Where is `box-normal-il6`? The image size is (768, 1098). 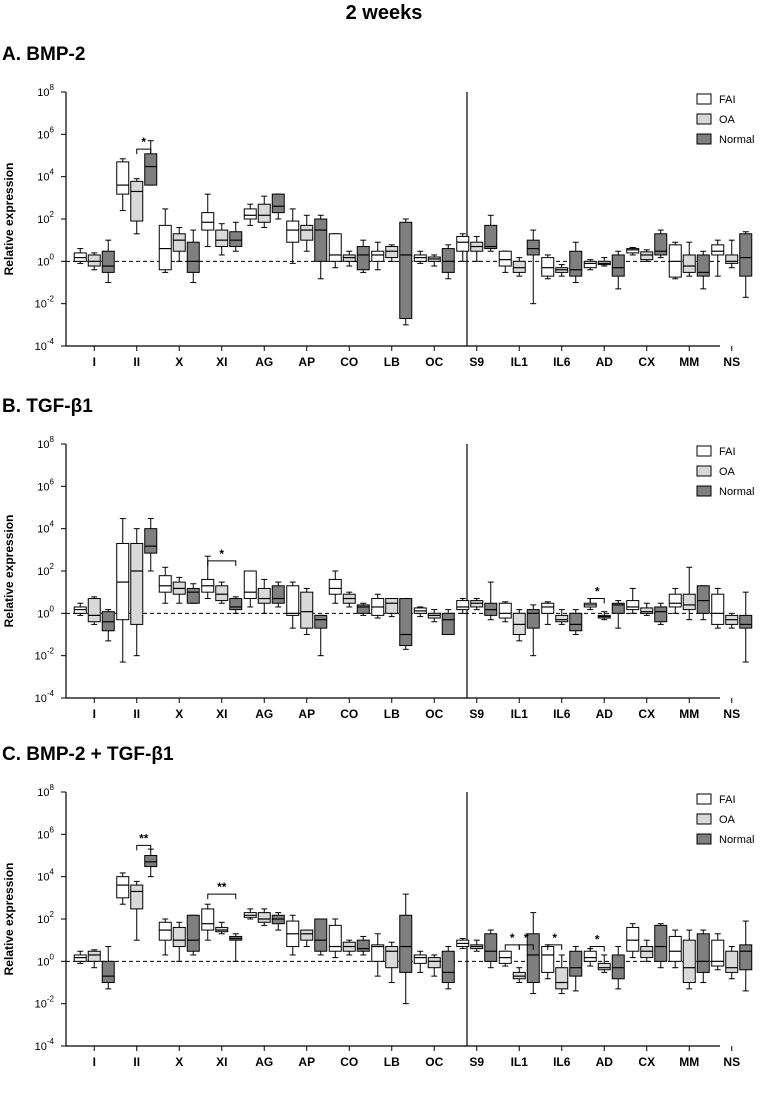
box-normal-il6 is located at coordinates (576, 262).